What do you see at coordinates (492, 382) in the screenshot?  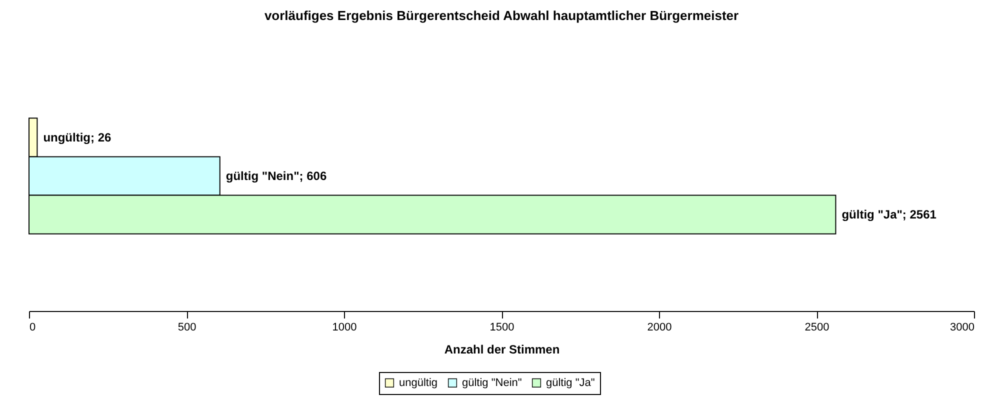 I see `legend-label: gültig "Nein"` at bounding box center [492, 382].